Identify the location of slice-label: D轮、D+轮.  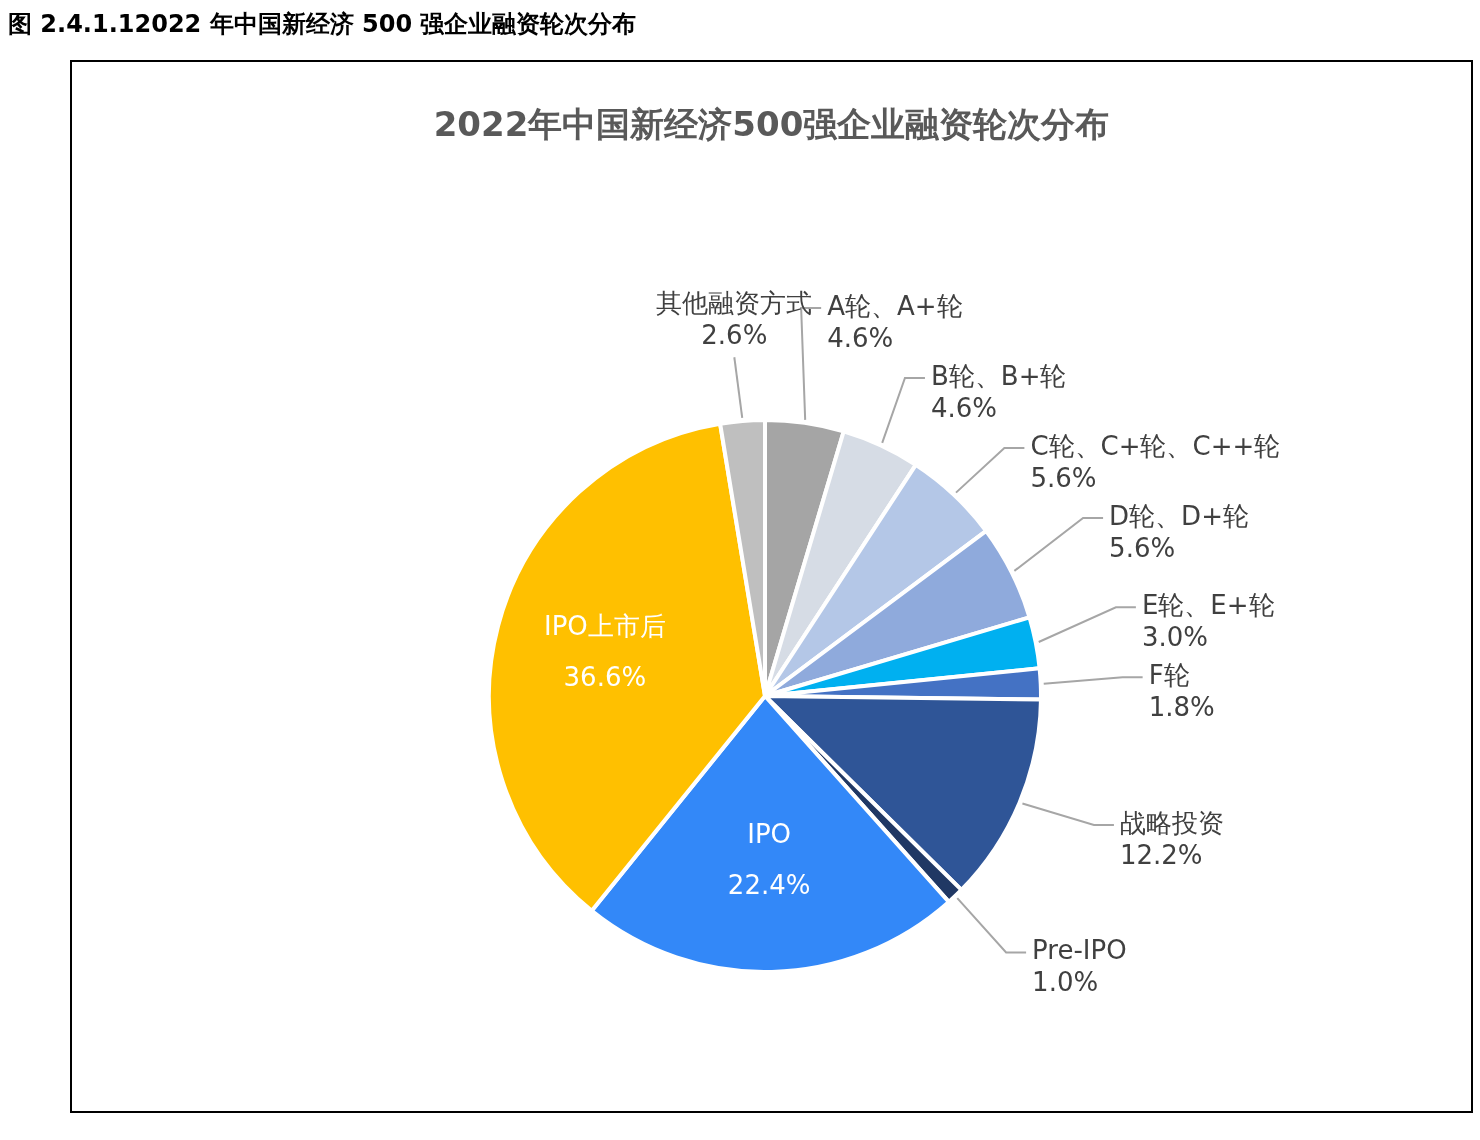
(1179, 515).